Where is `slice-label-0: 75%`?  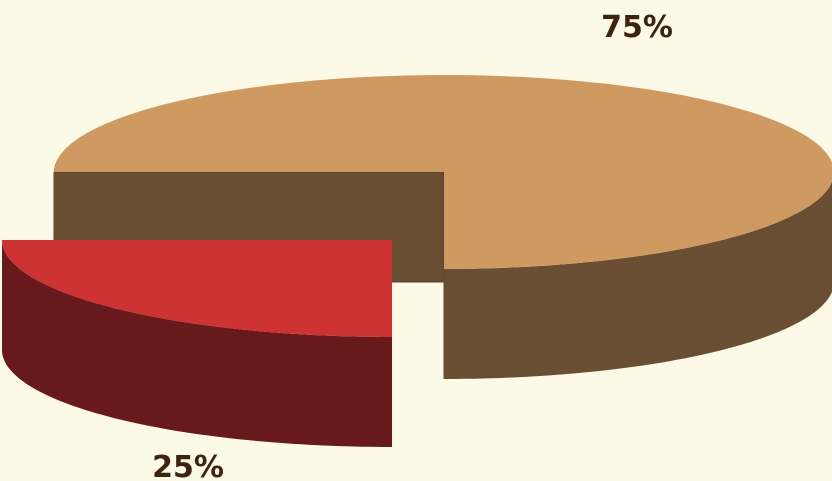
slice-label-0: 75% is located at coordinates (637, 27).